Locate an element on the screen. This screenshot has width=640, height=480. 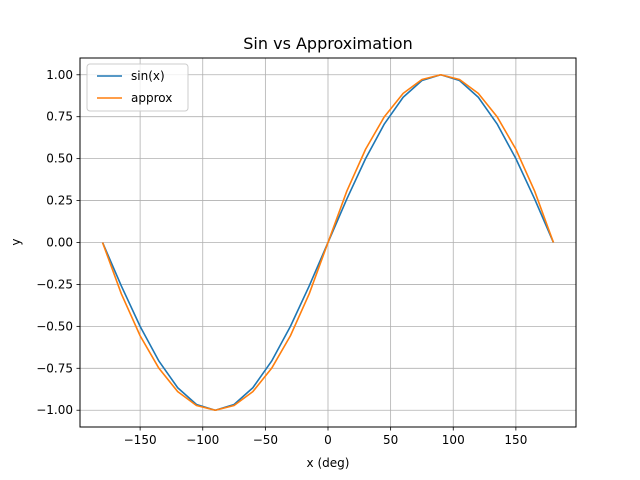
x-tick-label: −100 is located at coordinates (202, 440).